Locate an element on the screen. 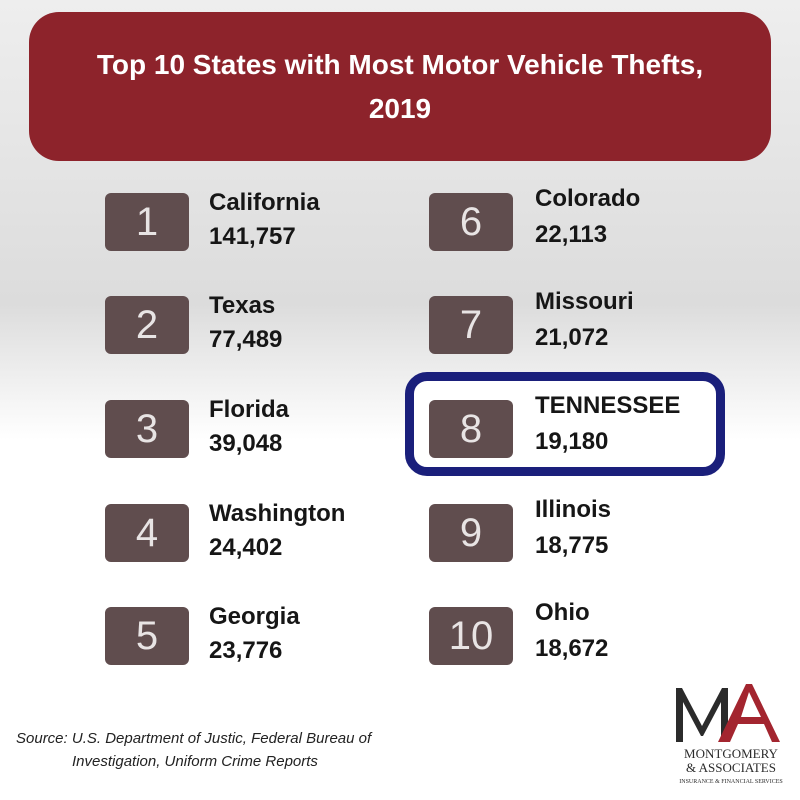 The image size is (800, 800). state-name: Illinois is located at coordinates (573, 509).